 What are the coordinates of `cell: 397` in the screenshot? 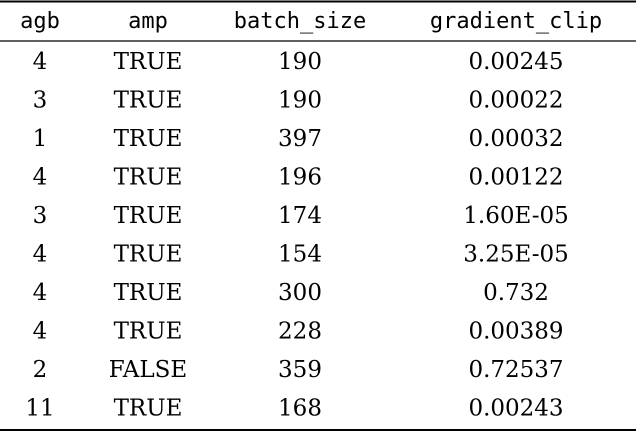 It's located at (300, 139).